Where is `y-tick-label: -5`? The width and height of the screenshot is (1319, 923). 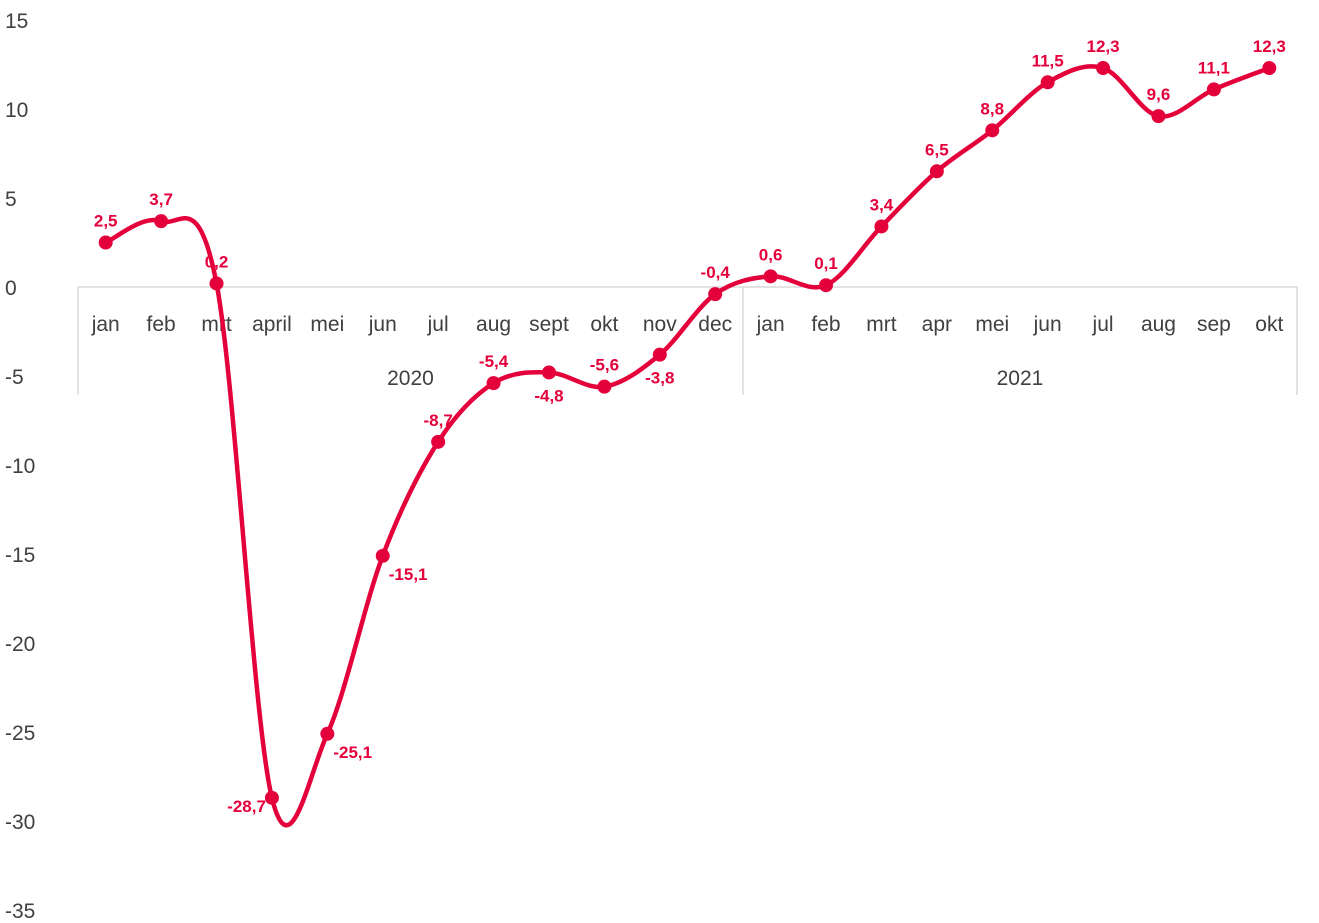 y-tick-label: -5 is located at coordinates (14, 377).